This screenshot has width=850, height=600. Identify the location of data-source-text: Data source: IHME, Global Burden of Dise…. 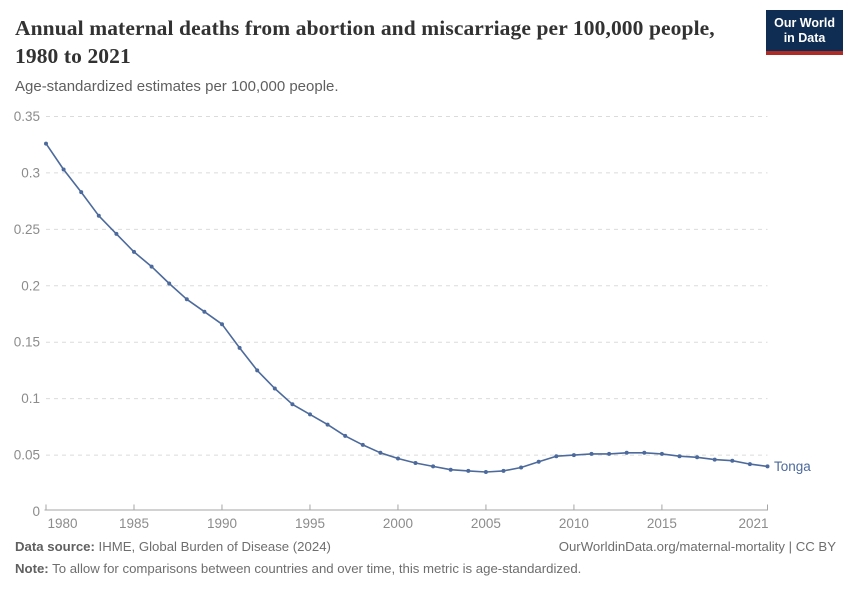
(173, 546).